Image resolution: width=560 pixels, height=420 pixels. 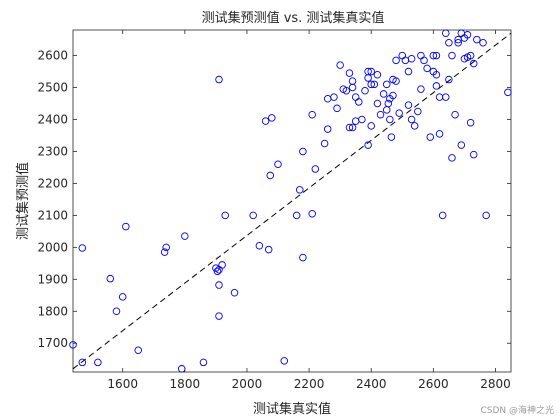 I want to click on y-tick-label: 2200, so click(x=52, y=183).